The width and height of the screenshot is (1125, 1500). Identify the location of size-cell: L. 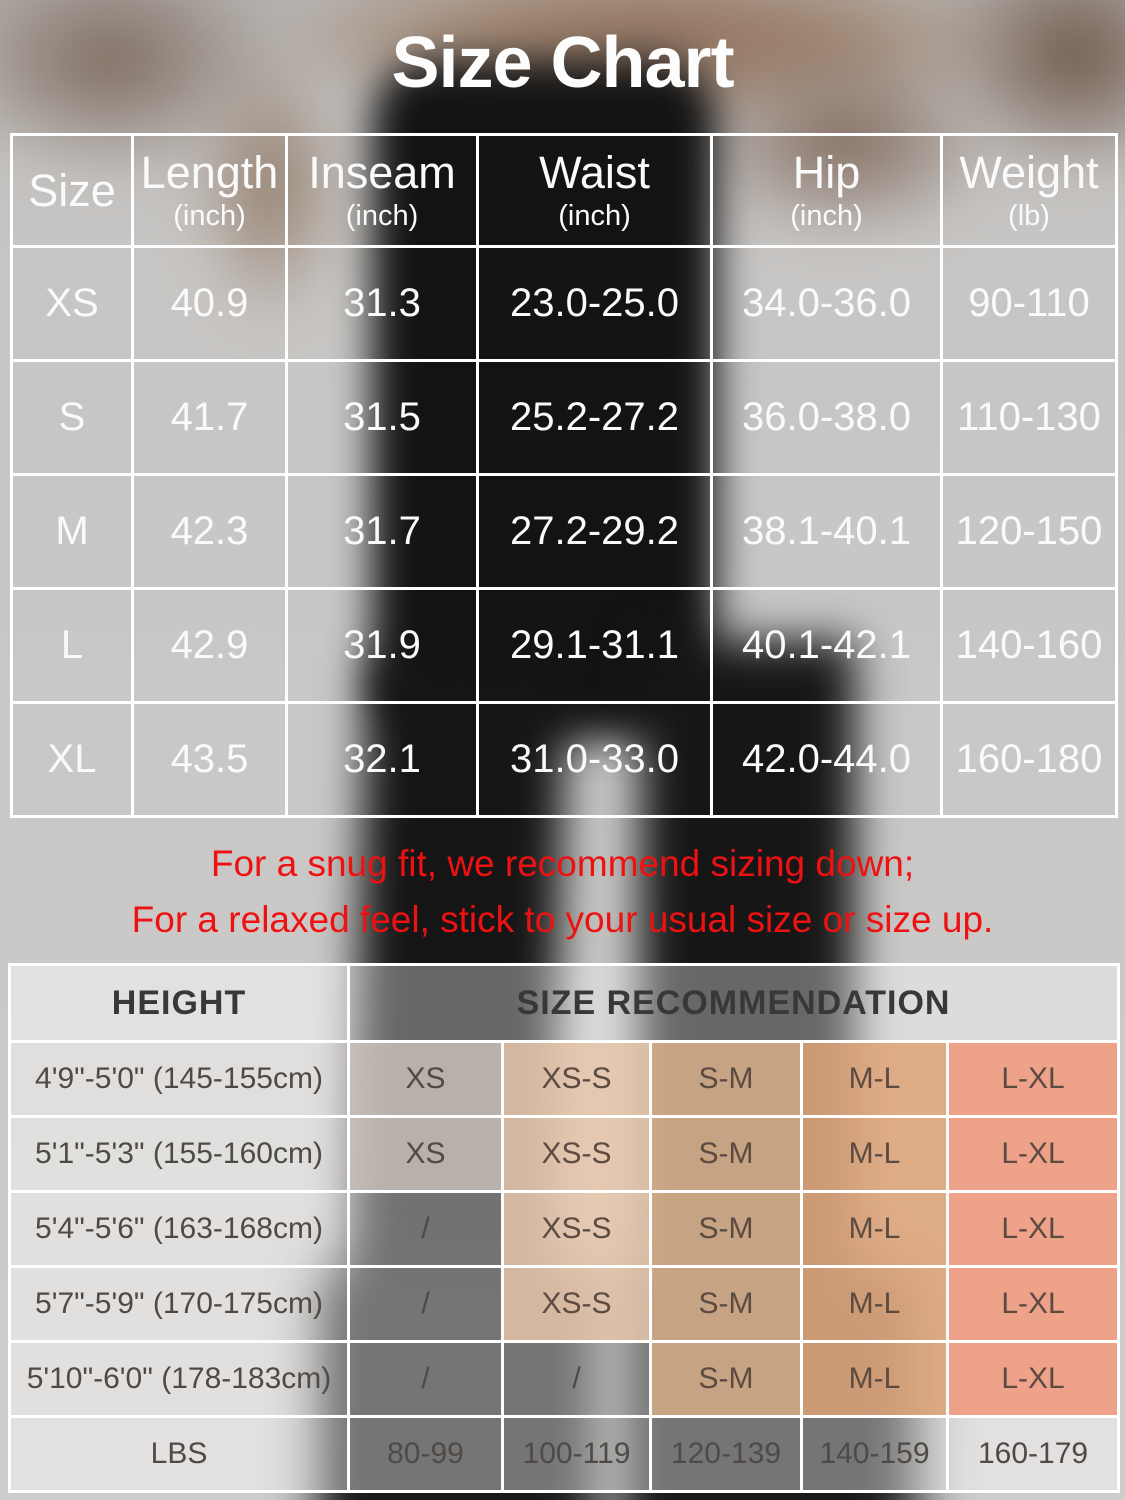
(72, 645).